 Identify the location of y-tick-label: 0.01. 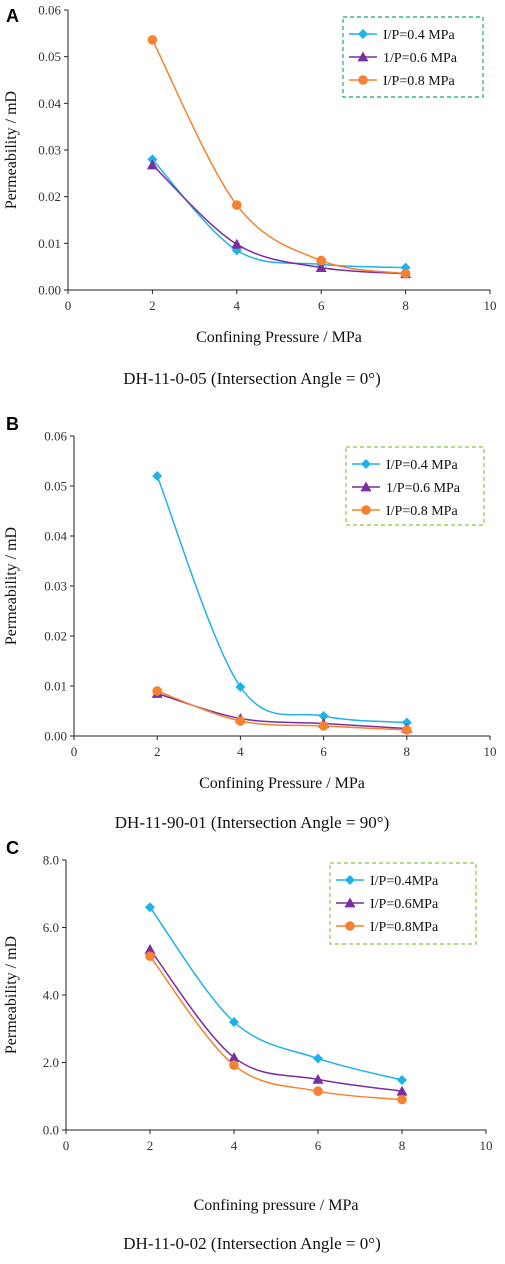
(49, 243).